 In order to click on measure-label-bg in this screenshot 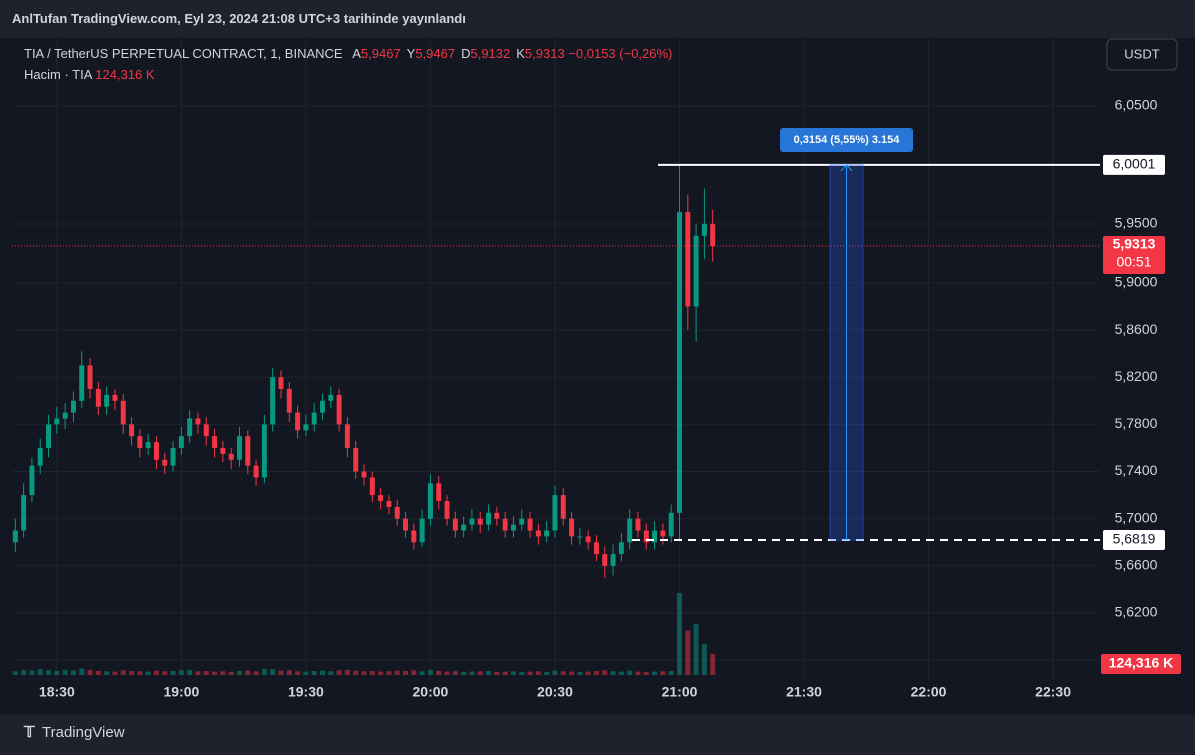, I will do `click(846, 140)`.